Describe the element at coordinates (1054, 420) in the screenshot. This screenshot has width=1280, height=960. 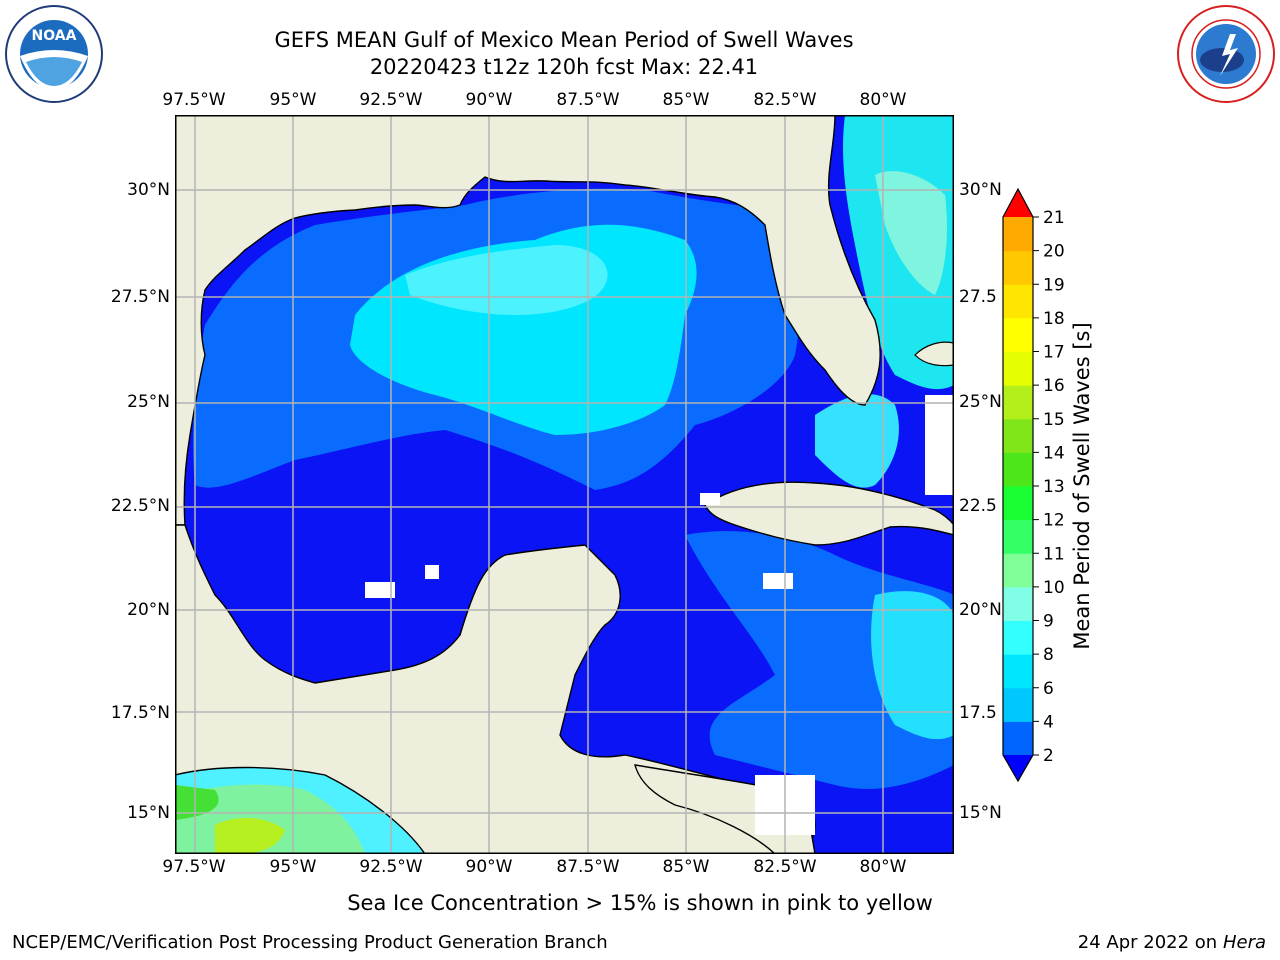
I see `colorbar-tick-label: 15` at that location.